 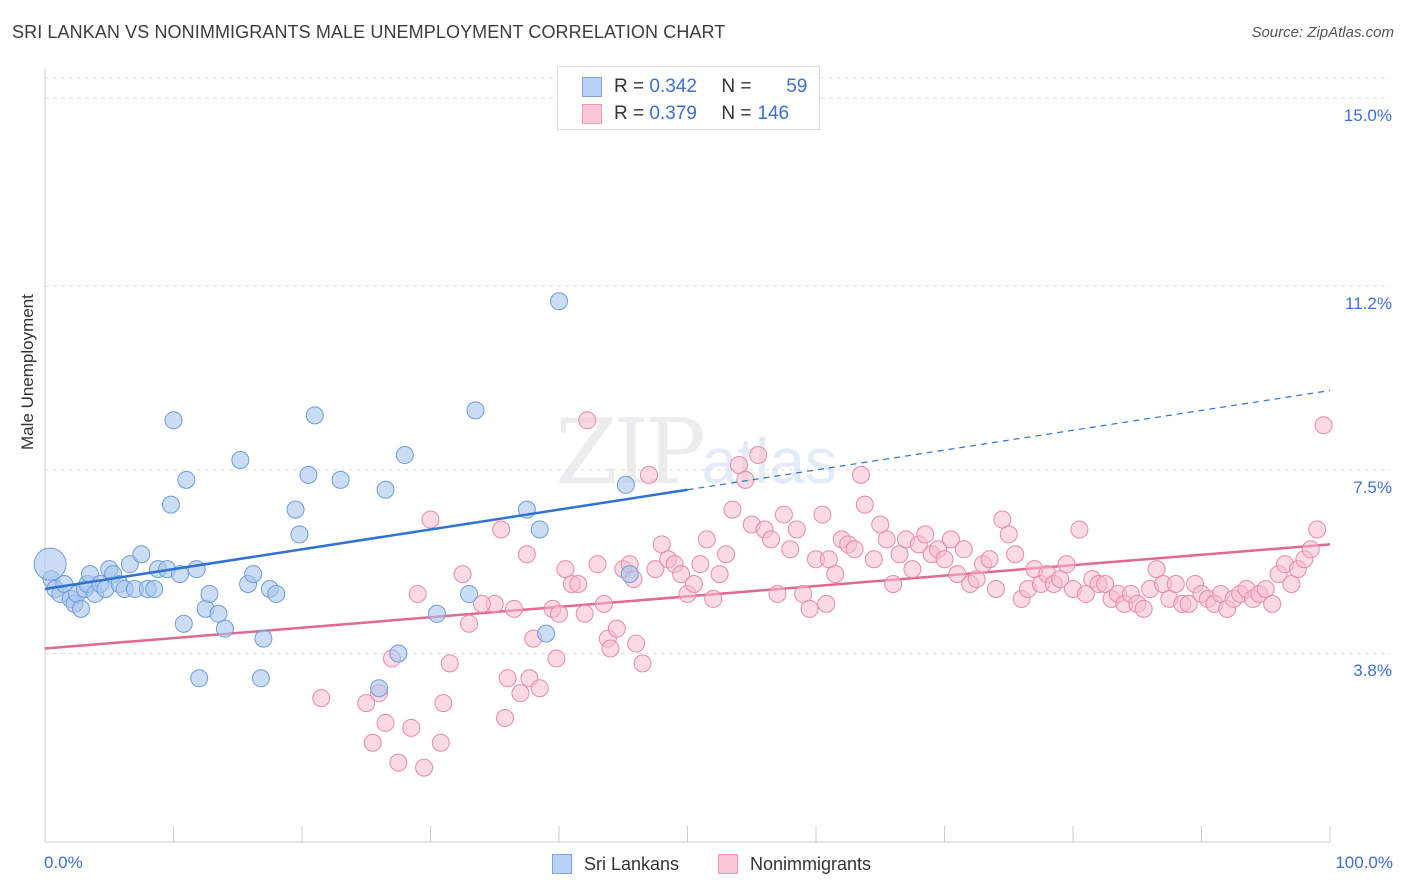 What do you see at coordinates (769, 461) in the screenshot?
I see `watermark-atlas: atlas` at bounding box center [769, 461].